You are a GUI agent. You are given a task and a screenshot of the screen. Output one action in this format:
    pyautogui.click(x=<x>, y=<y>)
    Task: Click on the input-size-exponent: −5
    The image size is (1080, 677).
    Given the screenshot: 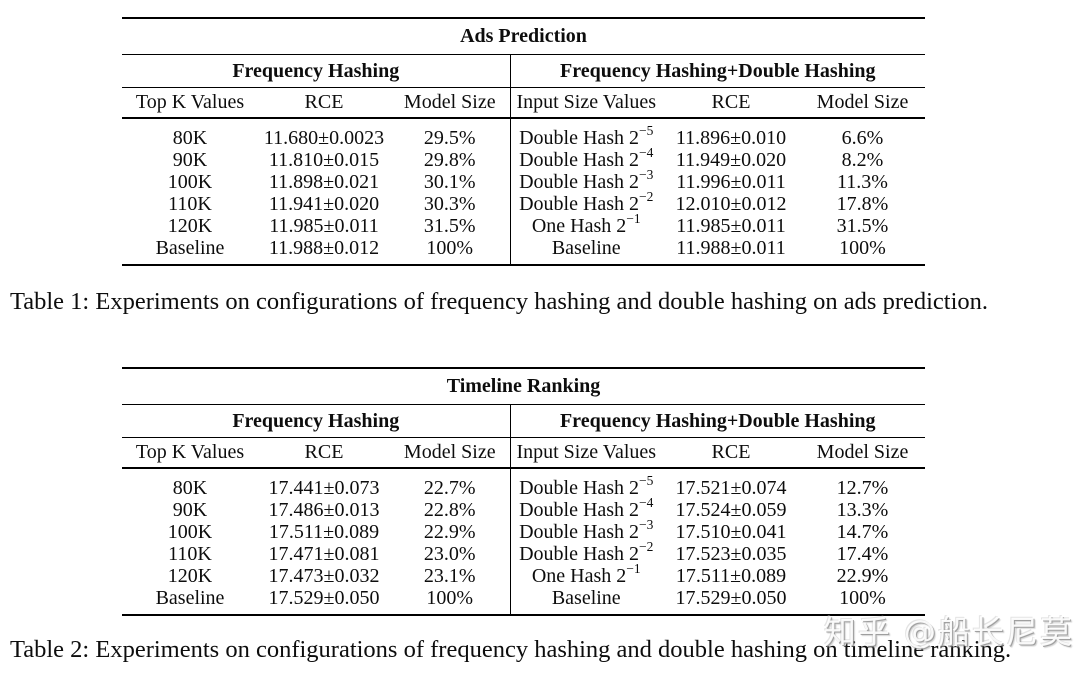 What is the action you would take?
    pyautogui.click(x=646, y=481)
    